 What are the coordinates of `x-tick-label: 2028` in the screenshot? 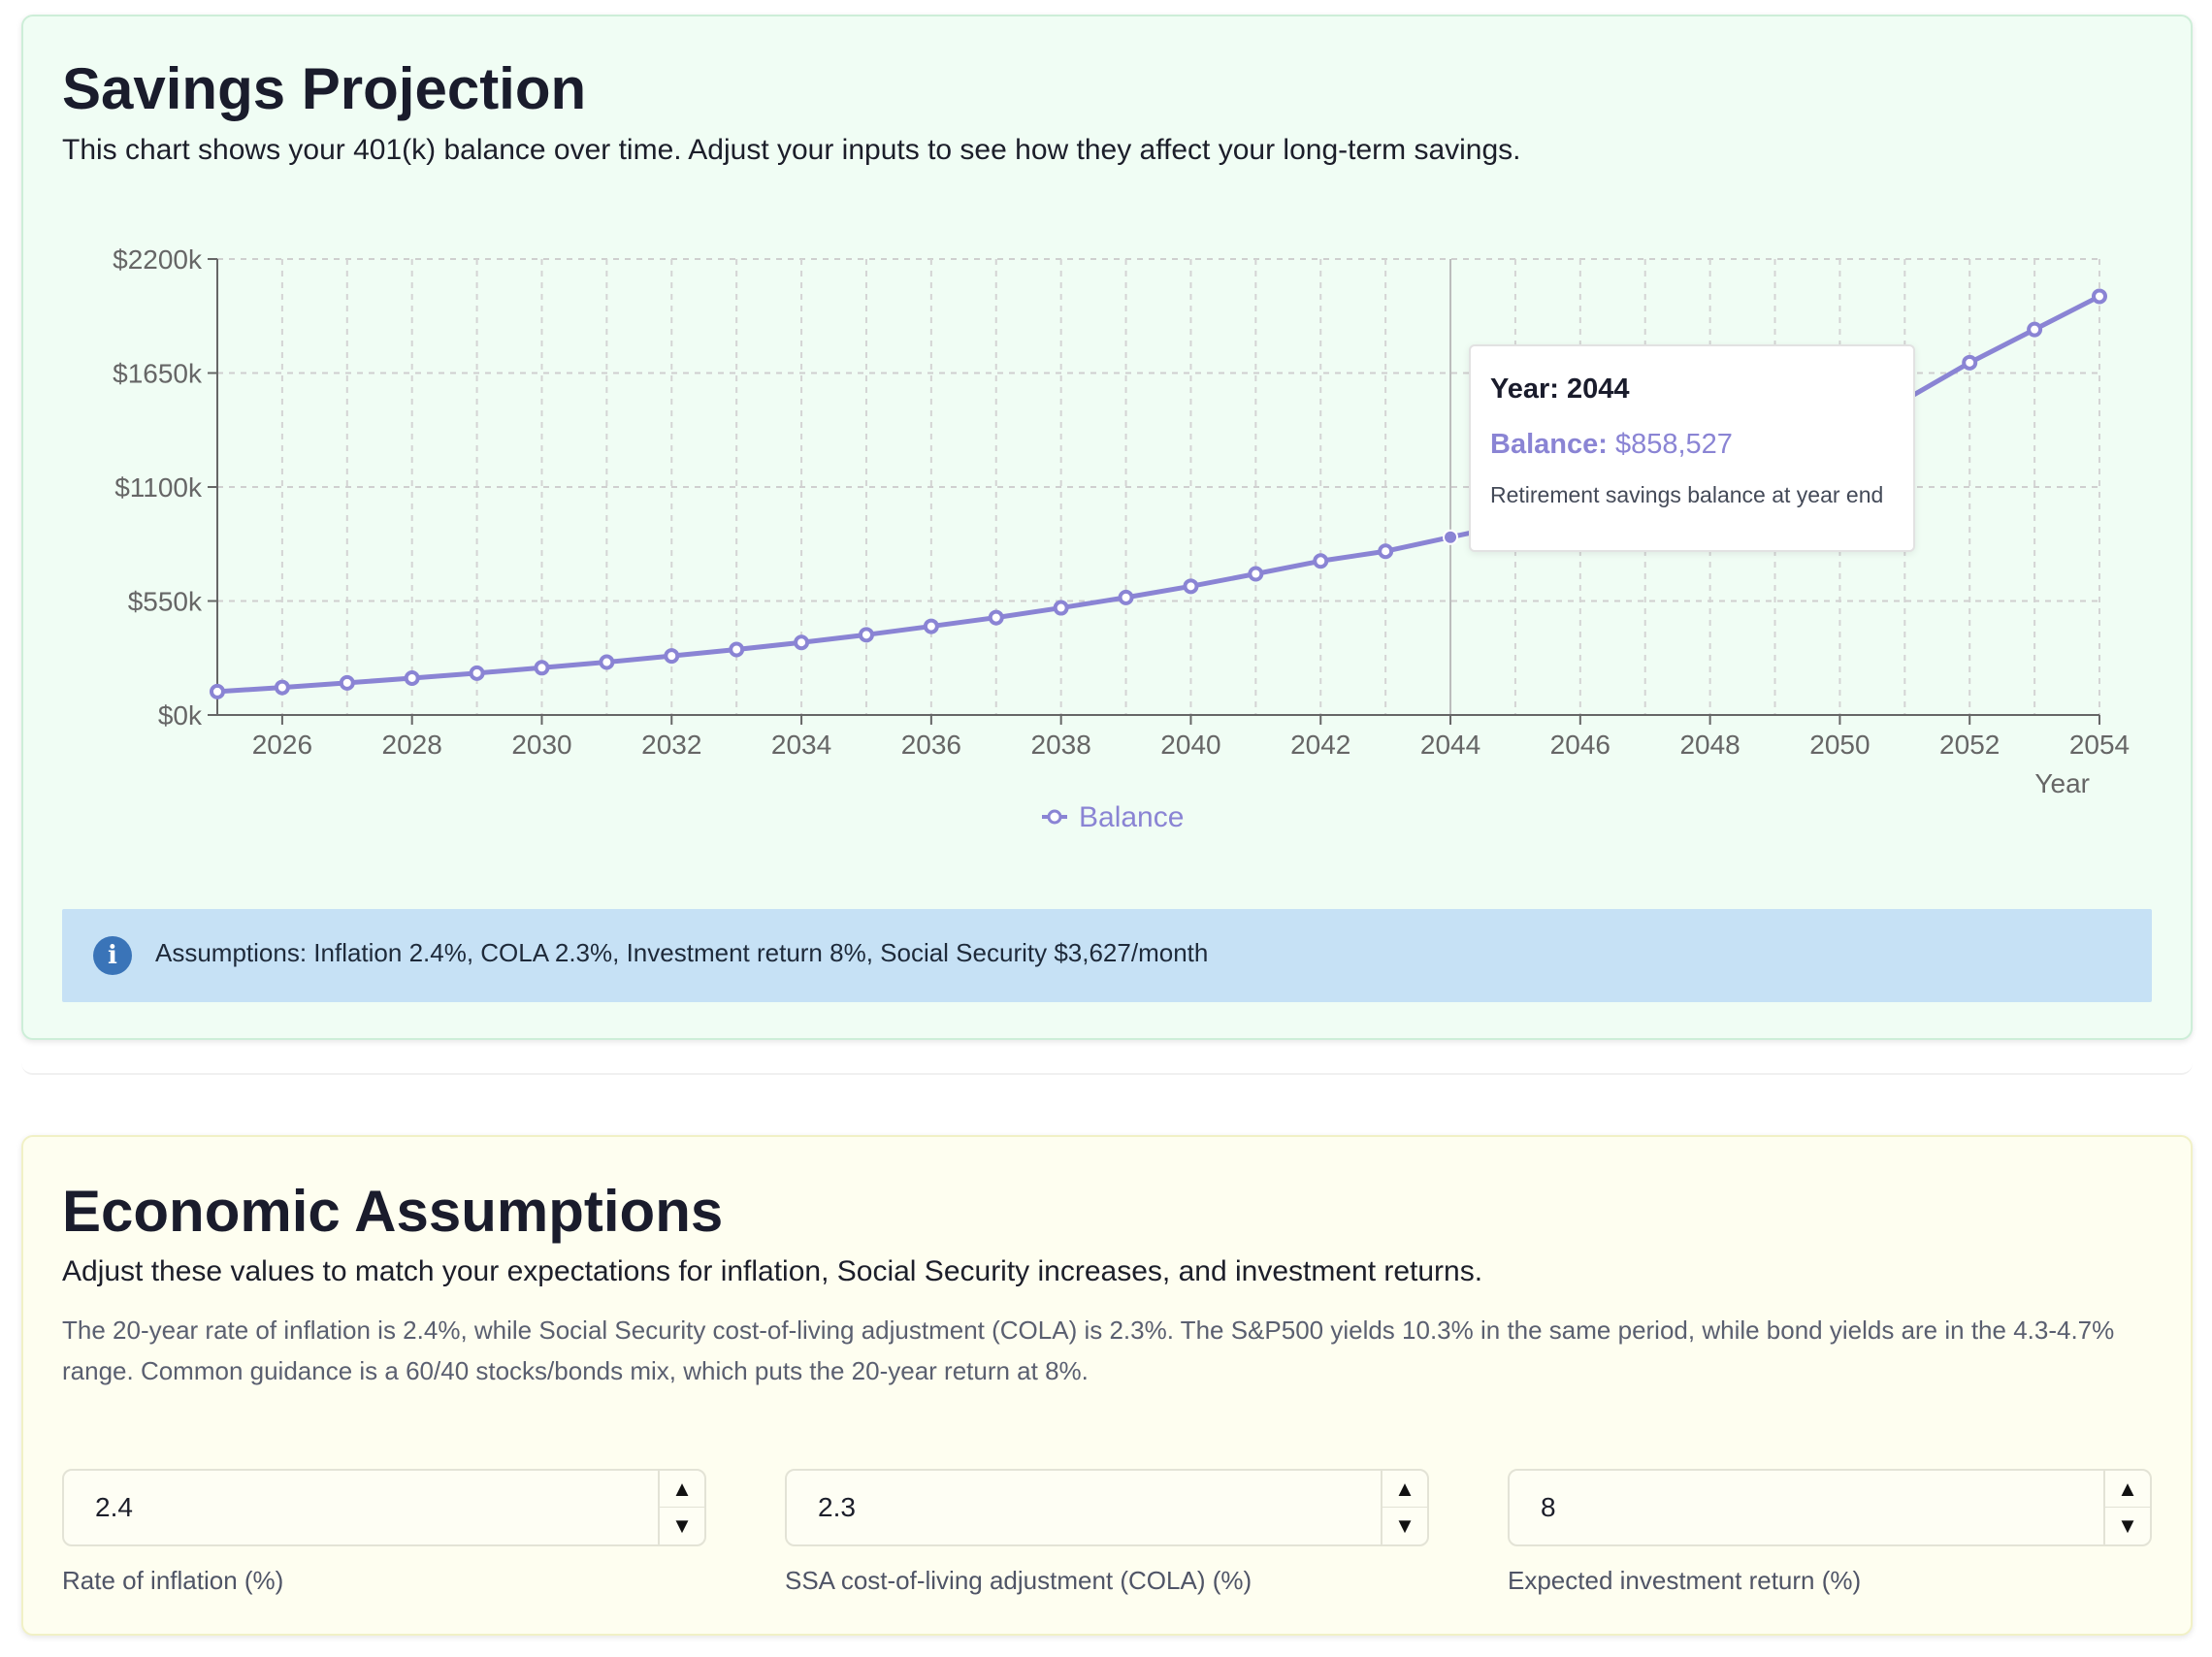 It's located at (412, 745).